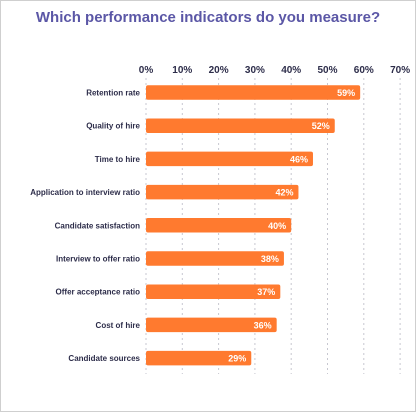 This screenshot has height=412, width=416. What do you see at coordinates (219, 70) in the screenshot?
I see `x-tick-label-20: 20%` at bounding box center [219, 70].